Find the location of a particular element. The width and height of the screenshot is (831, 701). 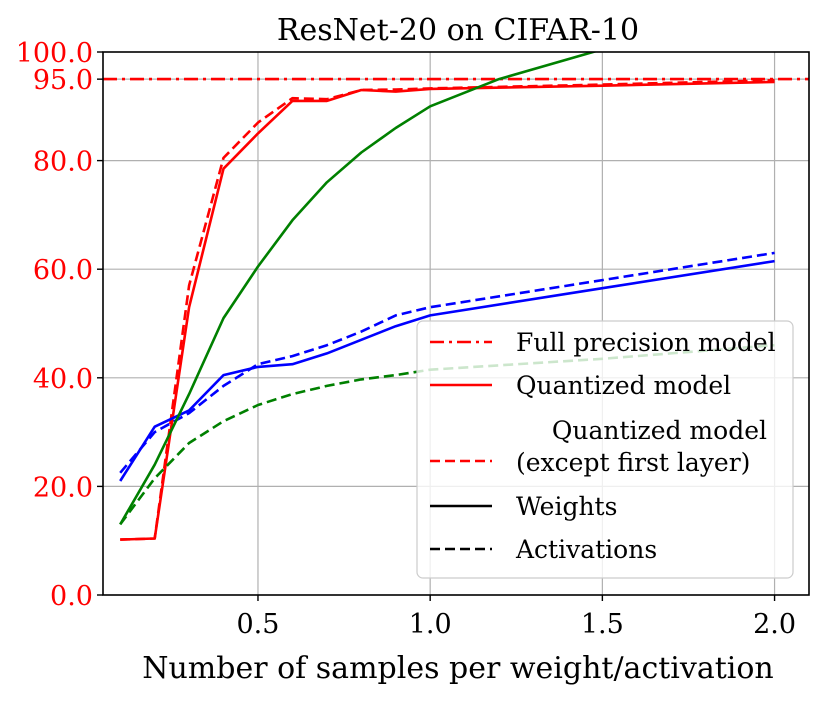

legend-label-quantized-except-line1: Quantized model is located at coordinates (659, 430).